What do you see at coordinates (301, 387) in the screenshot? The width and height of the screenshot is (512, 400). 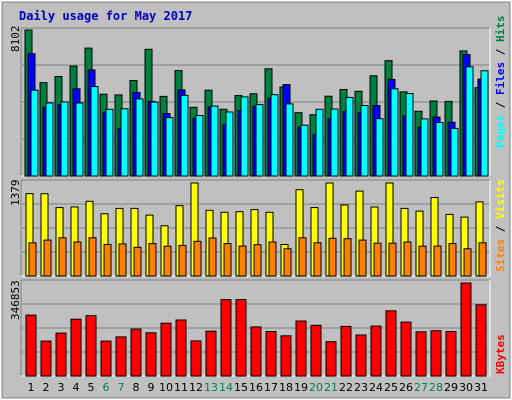 I see `day-label: 19` at bounding box center [301, 387].